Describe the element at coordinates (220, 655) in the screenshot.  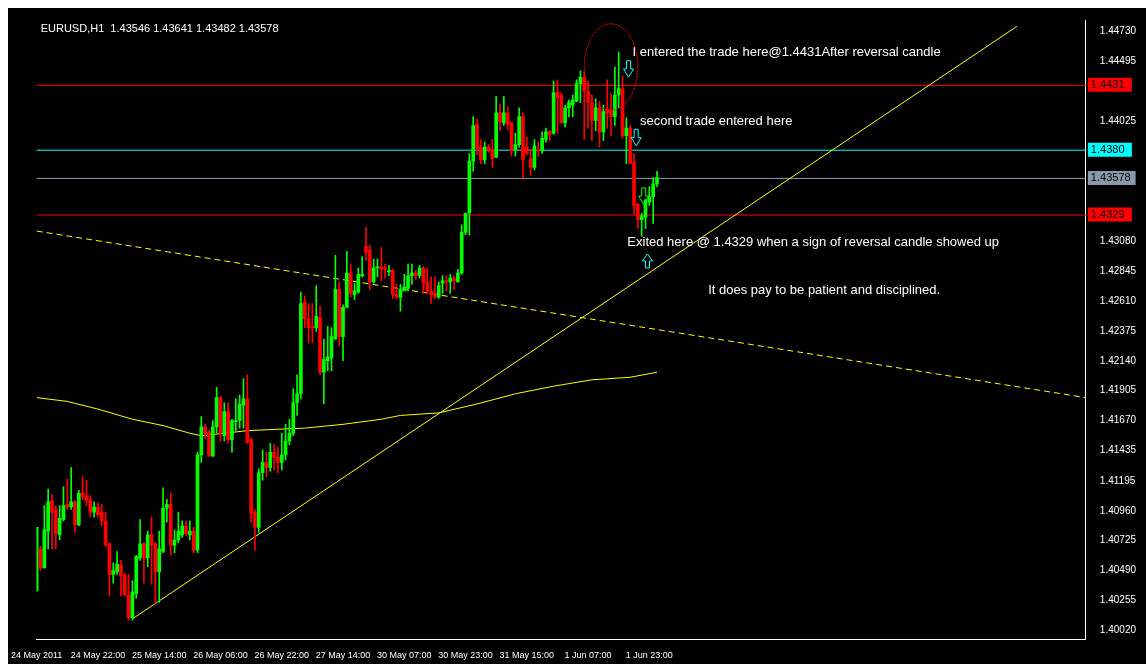
I see `x-tick-label: 26 May 06:00` at that location.